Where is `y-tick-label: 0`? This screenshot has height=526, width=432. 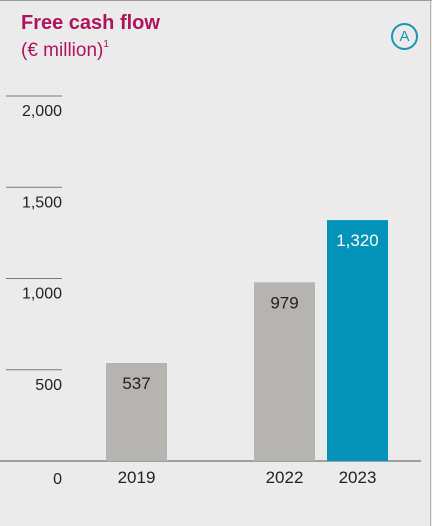 y-tick-label: 0 is located at coordinates (57, 479).